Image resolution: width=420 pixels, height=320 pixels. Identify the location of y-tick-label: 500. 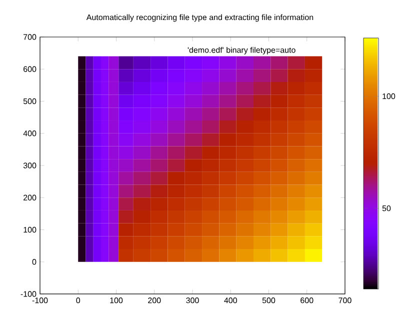
(29, 101).